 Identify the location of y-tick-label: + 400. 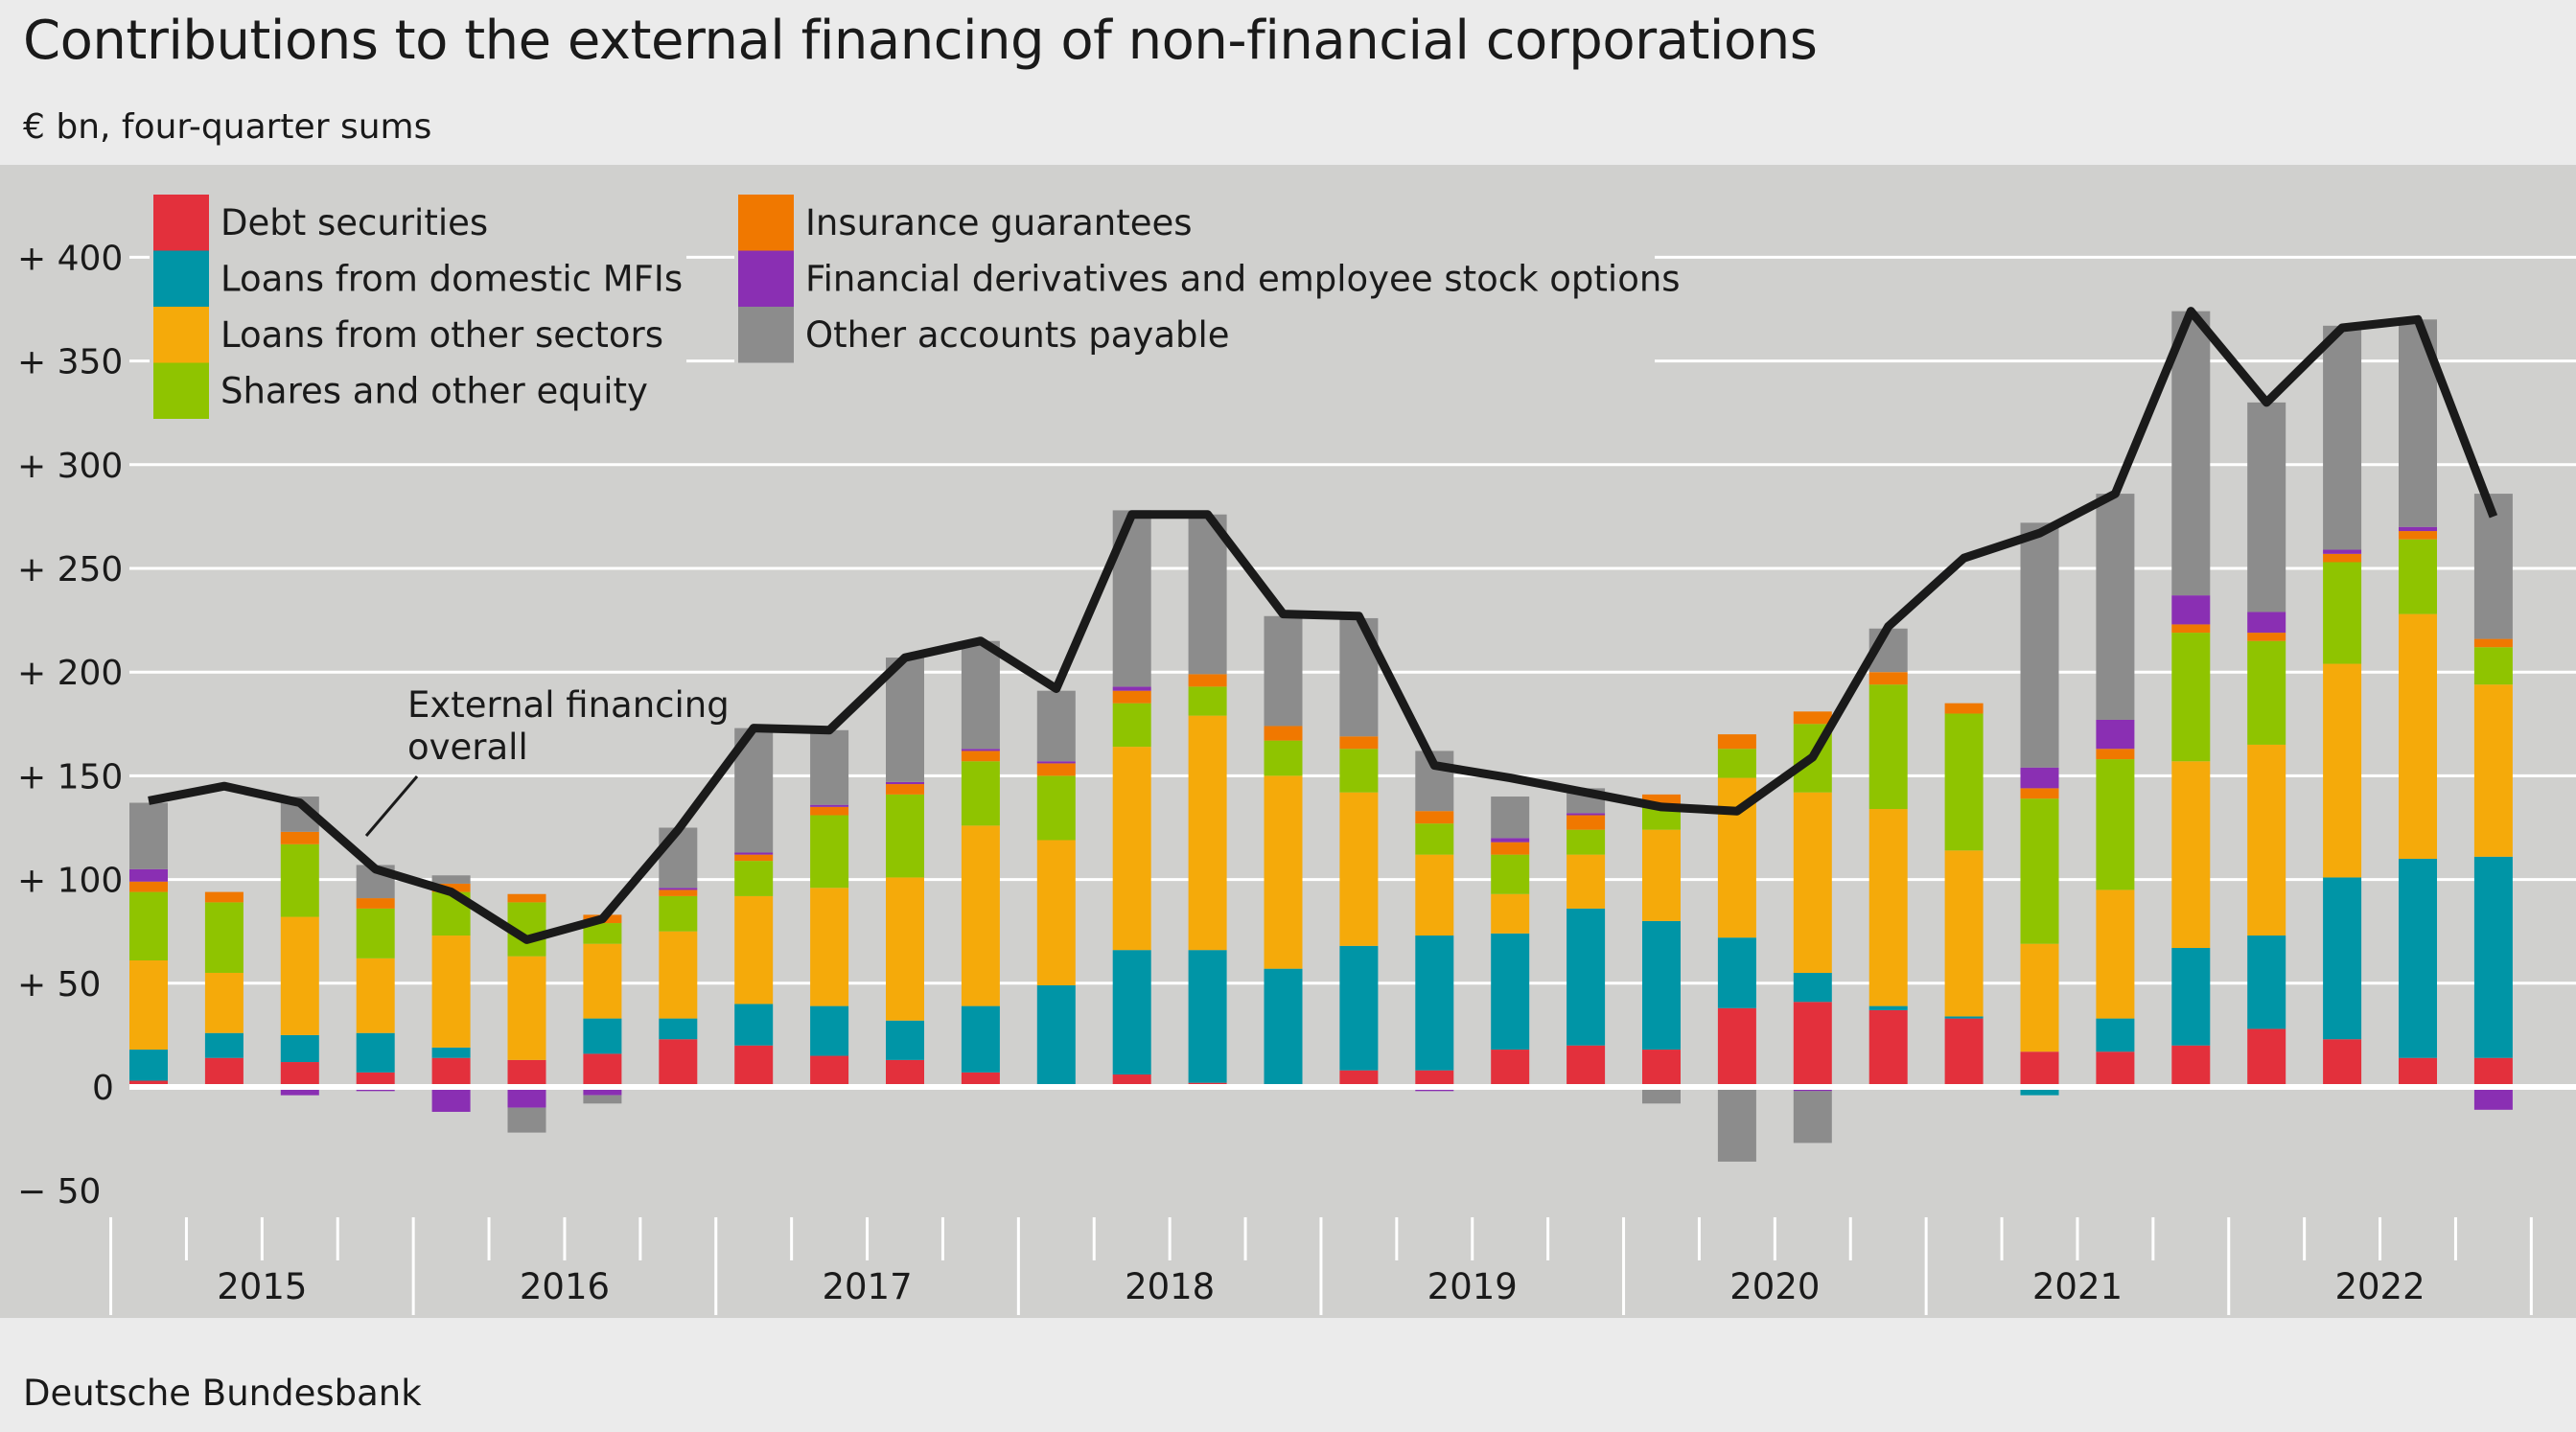
(70, 258).